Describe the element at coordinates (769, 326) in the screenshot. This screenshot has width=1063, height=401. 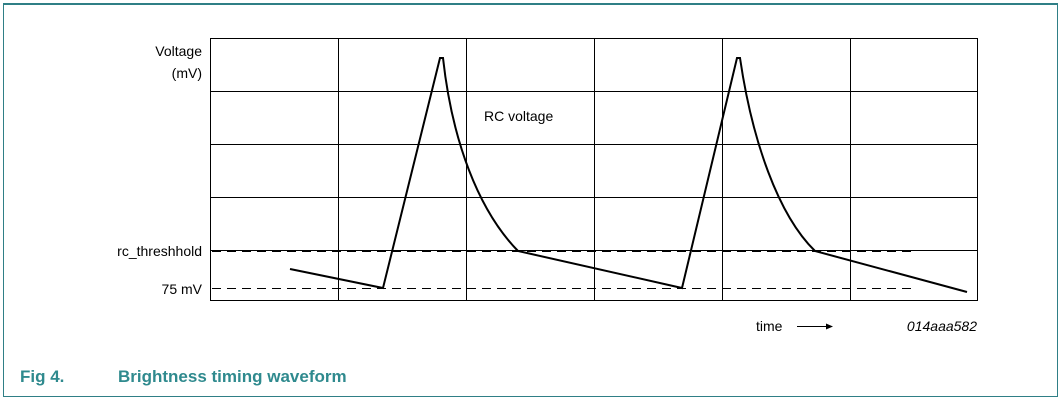
I see `x-axis-label: time` at that location.